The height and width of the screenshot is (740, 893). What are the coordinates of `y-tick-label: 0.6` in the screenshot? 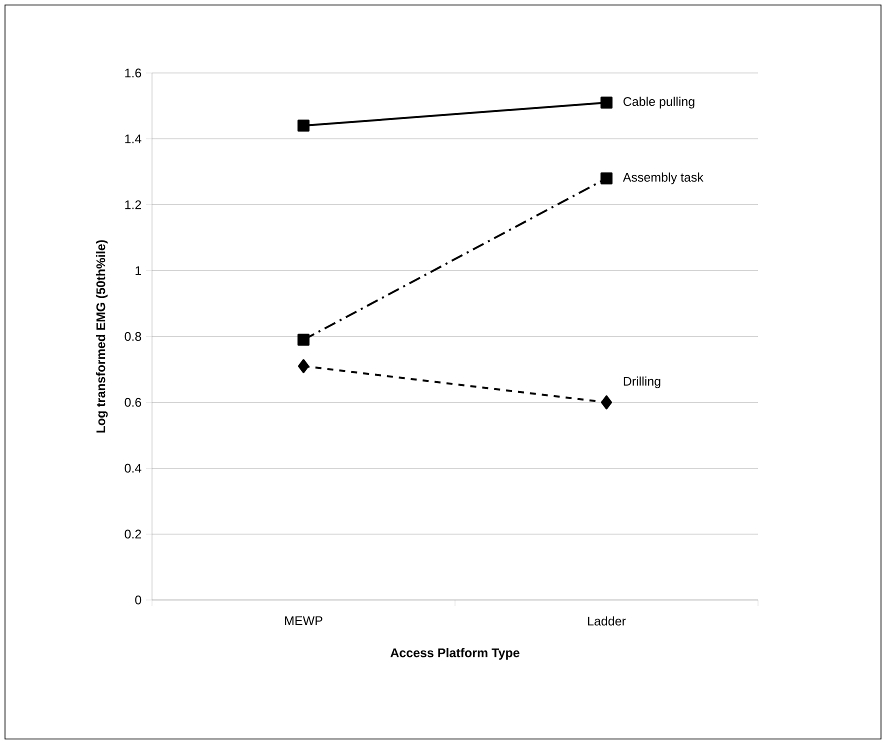 It's located at (133, 402).